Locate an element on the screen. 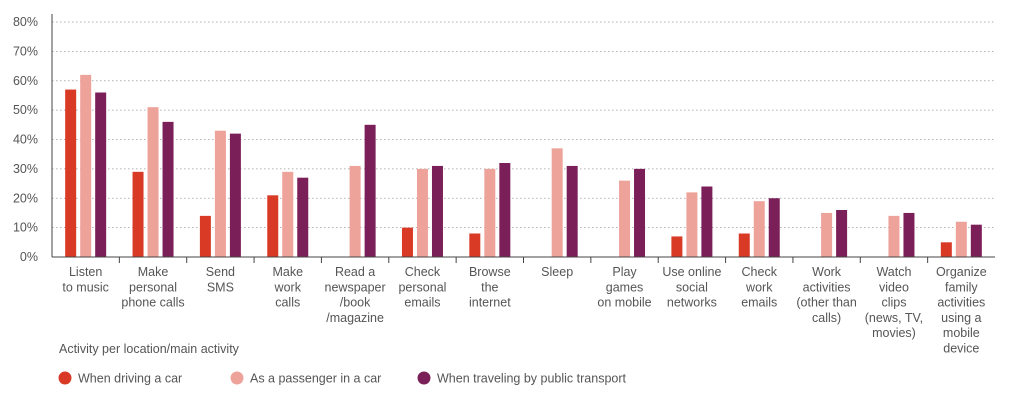  y-tick-label: 70% is located at coordinates (25, 51).